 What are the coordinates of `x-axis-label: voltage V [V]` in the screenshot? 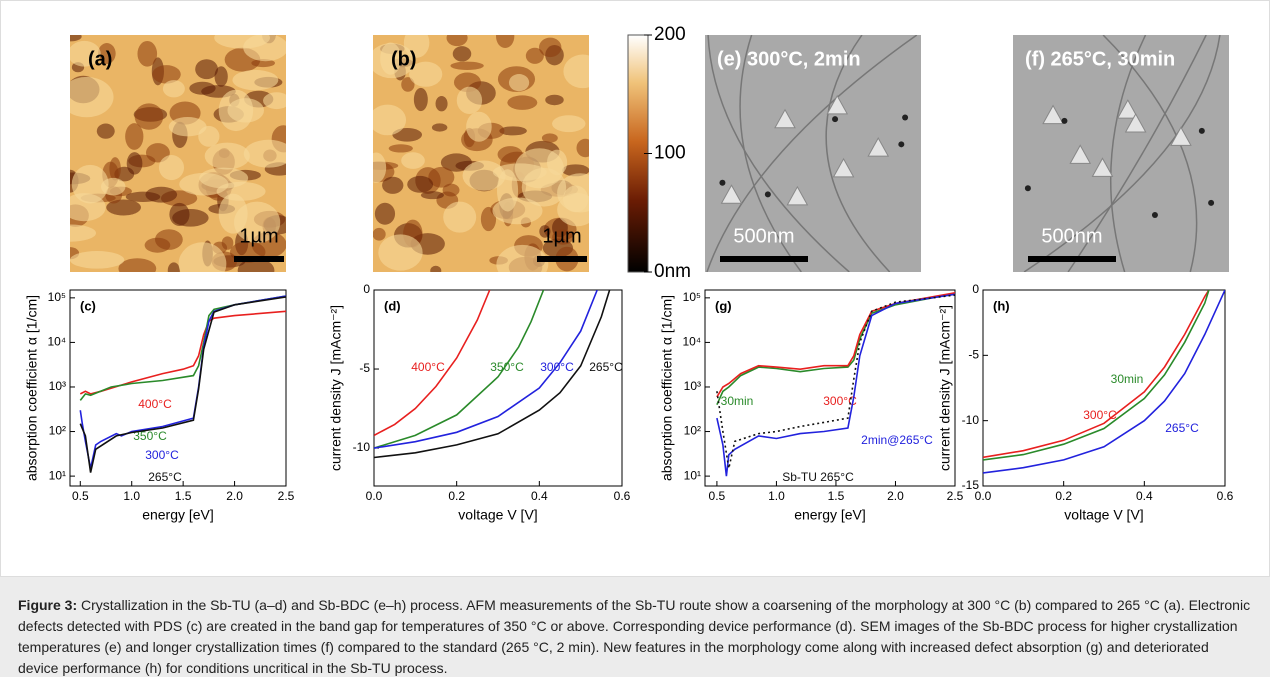 It's located at (1103, 515).